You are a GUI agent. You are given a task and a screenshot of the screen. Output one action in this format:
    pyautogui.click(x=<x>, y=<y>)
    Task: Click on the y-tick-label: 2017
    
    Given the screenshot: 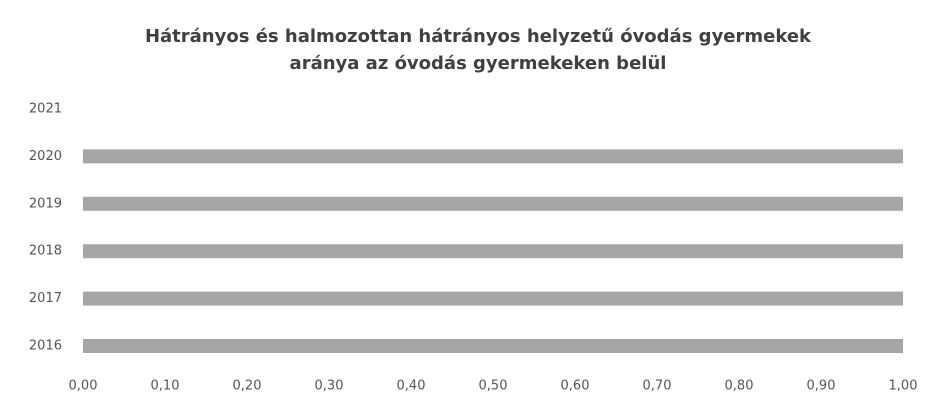 What is the action you would take?
    pyautogui.click(x=45, y=298)
    